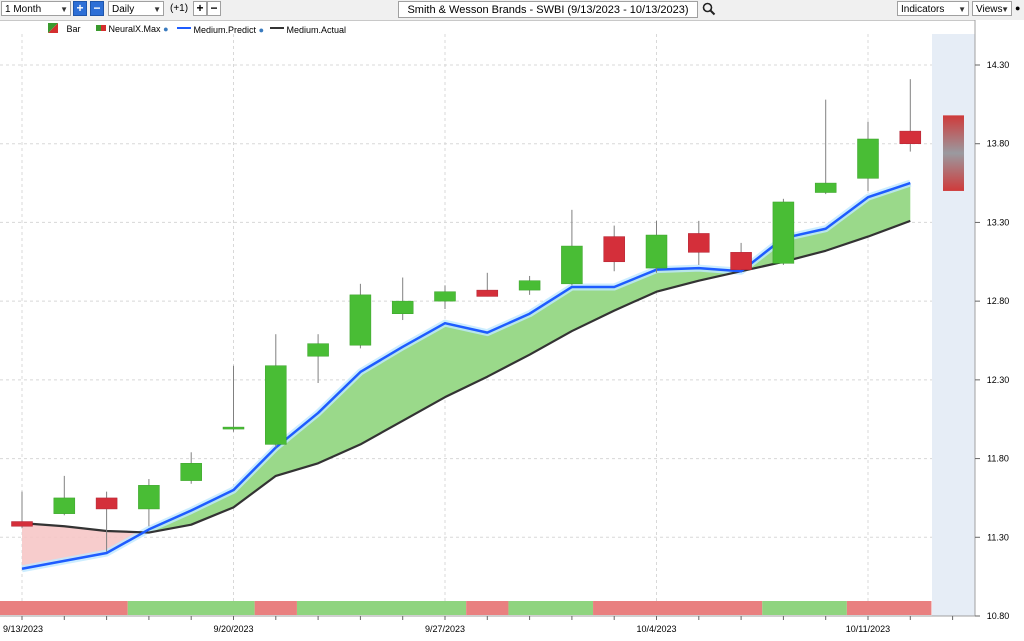 The width and height of the screenshot is (1024, 641). What do you see at coordinates (998, 616) in the screenshot?
I see `y-tick-label: 10.80` at bounding box center [998, 616].